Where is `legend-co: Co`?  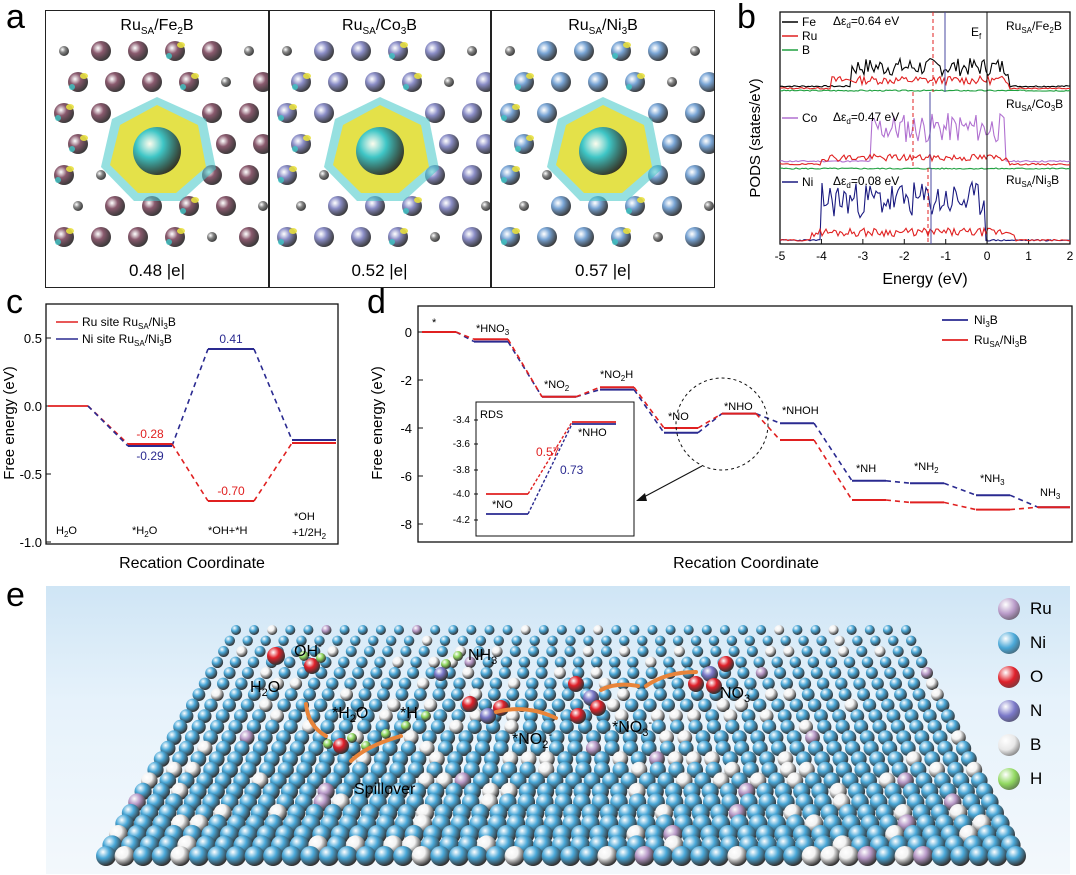
legend-co: Co is located at coordinates (800, 118).